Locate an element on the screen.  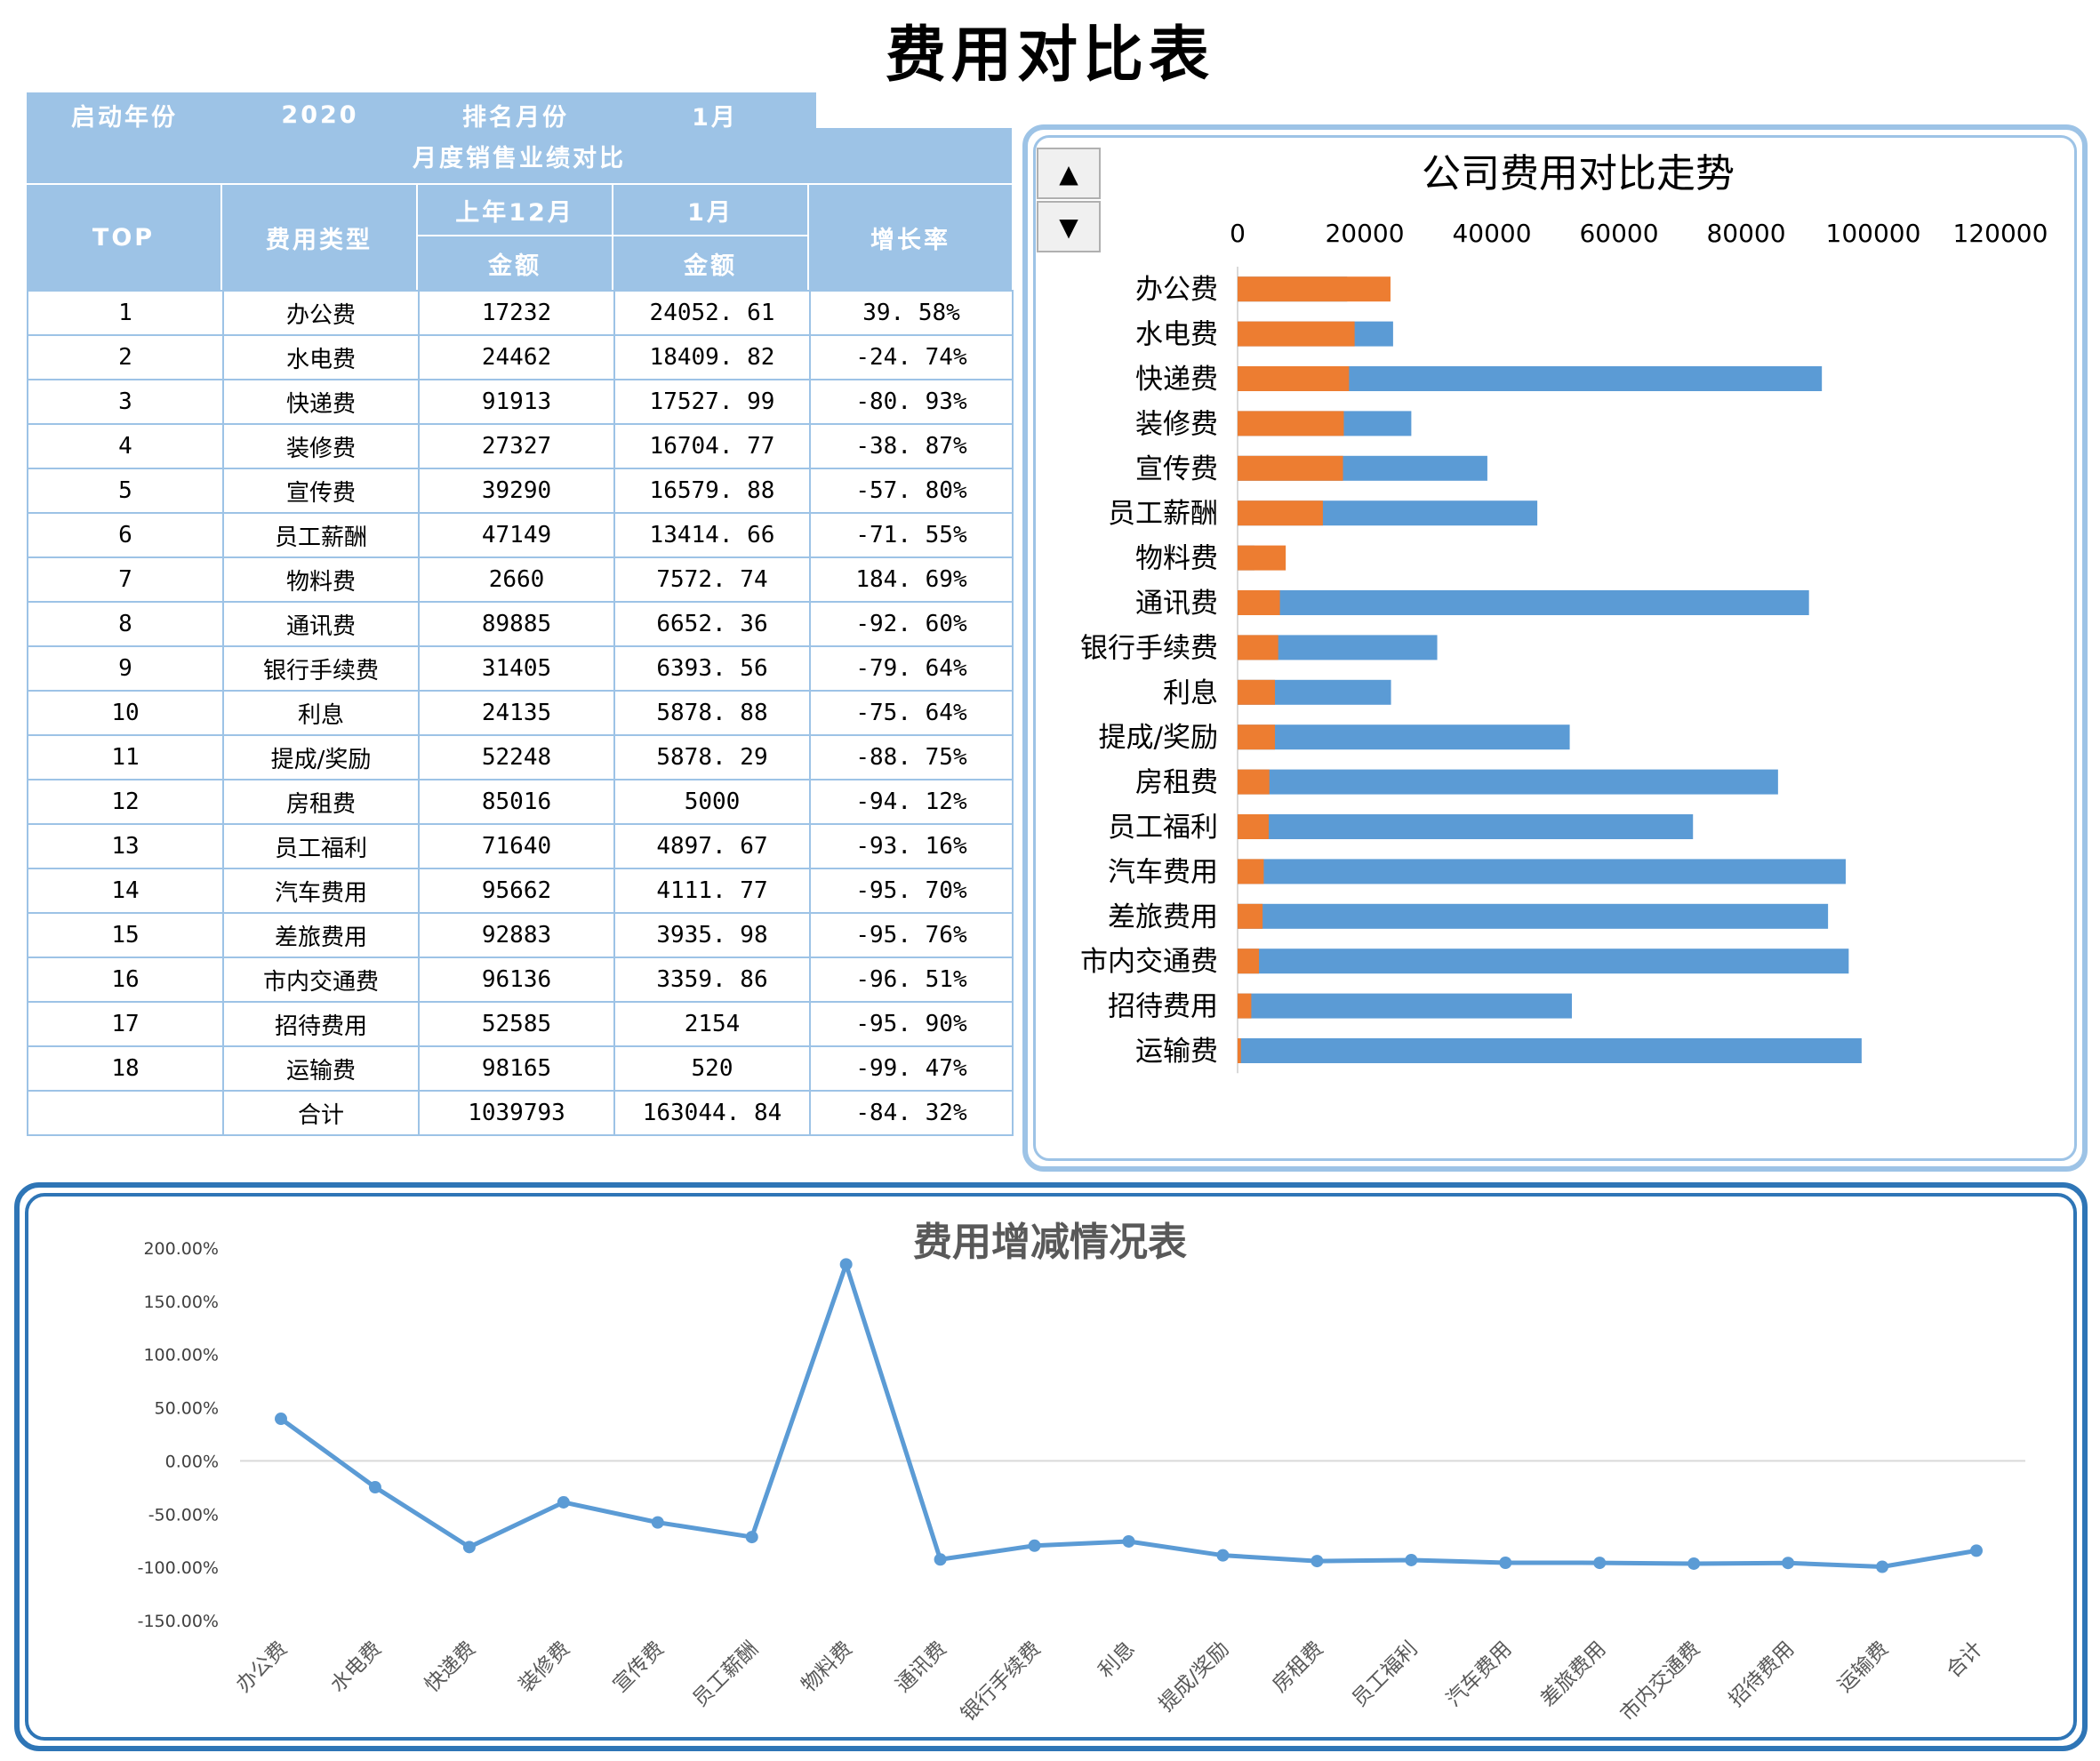
cell-growth: -79. 64% is located at coordinates (912, 668).